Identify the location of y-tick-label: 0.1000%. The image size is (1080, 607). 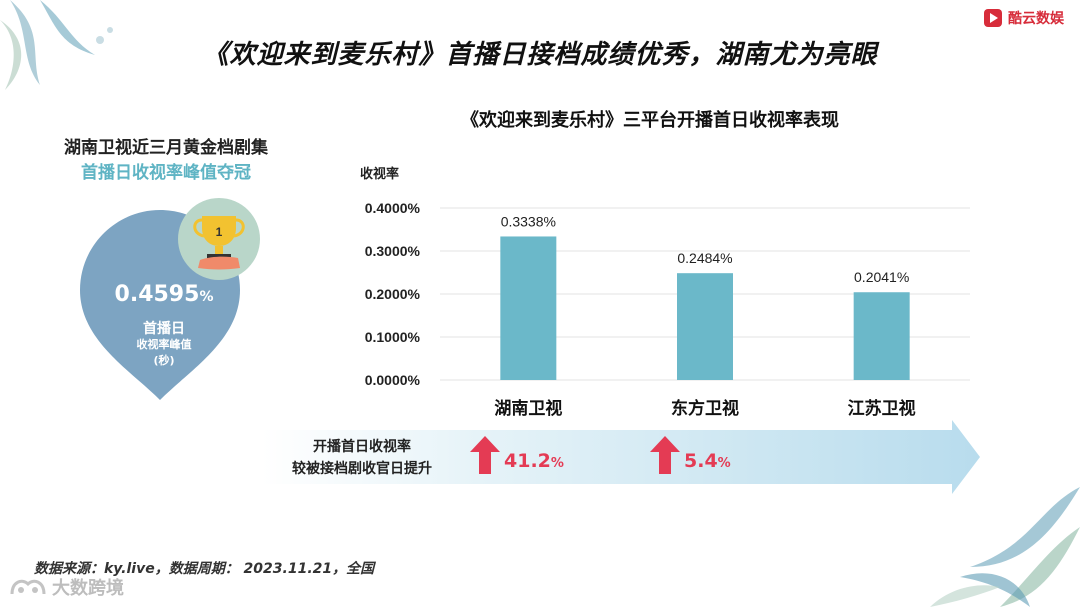
(393, 337).